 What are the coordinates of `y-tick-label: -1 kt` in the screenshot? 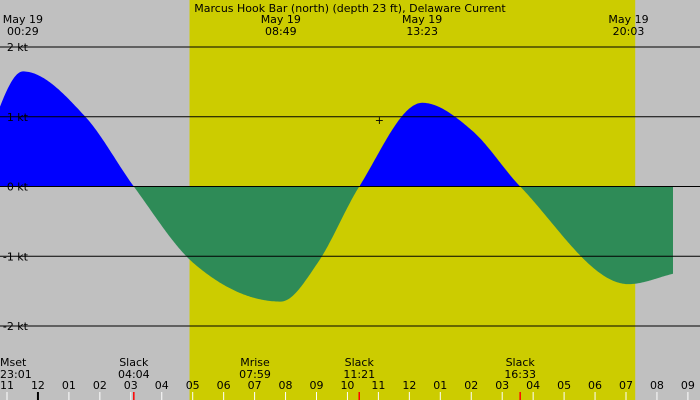 It's located at (16, 256).